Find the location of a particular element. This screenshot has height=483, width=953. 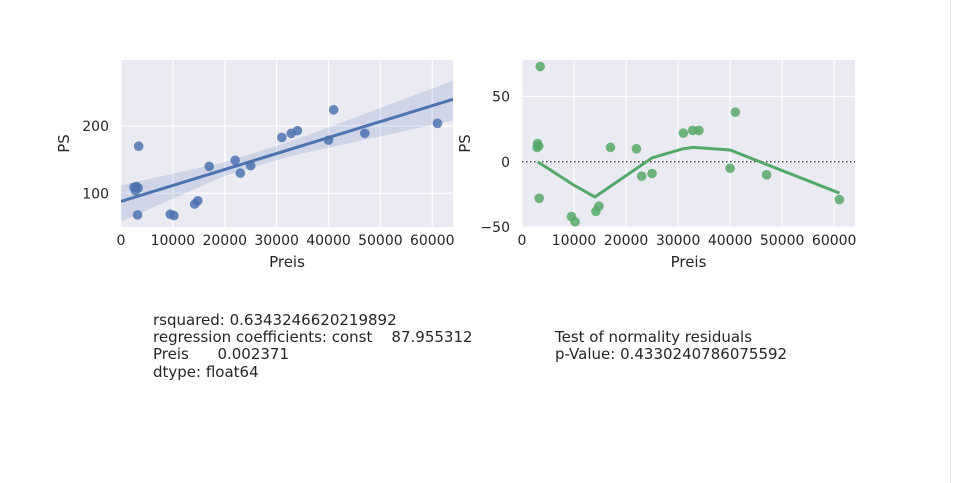

regression-line is located at coordinates (287, 150).